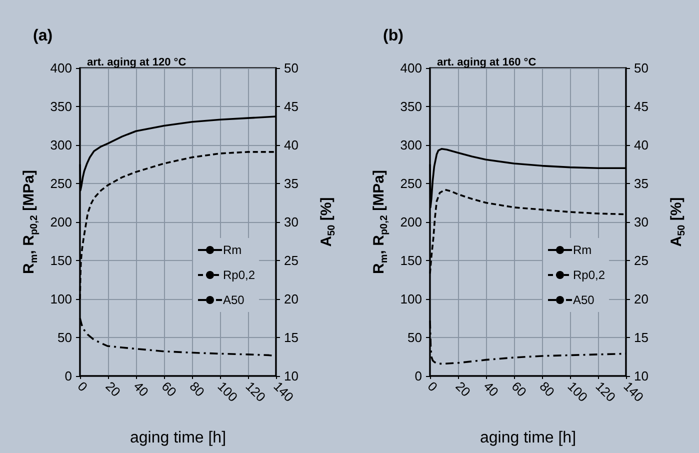 The image size is (699, 453). What do you see at coordinates (136, 62) in the screenshot?
I see `chart-subtitle: art. aging at 120 °C` at bounding box center [136, 62].